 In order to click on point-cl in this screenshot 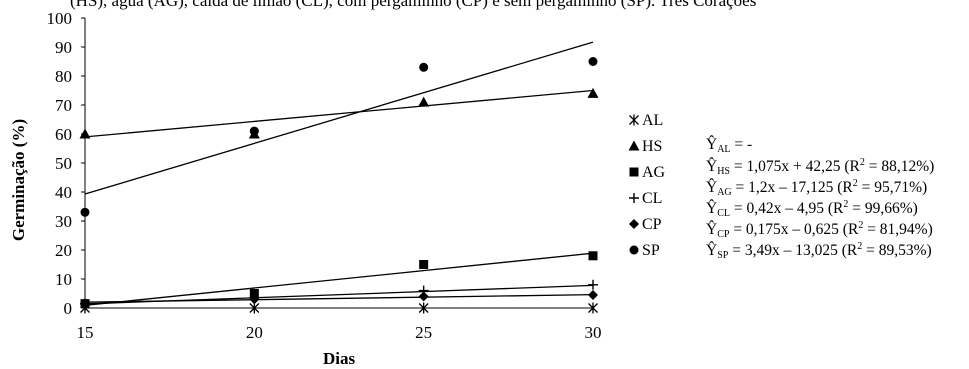, I will do `click(593, 284)`.